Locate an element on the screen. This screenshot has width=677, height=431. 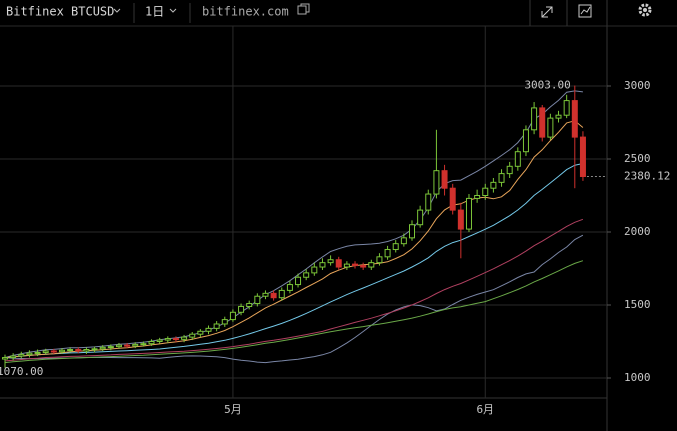
indicators-button is located at coordinates (585, 11).